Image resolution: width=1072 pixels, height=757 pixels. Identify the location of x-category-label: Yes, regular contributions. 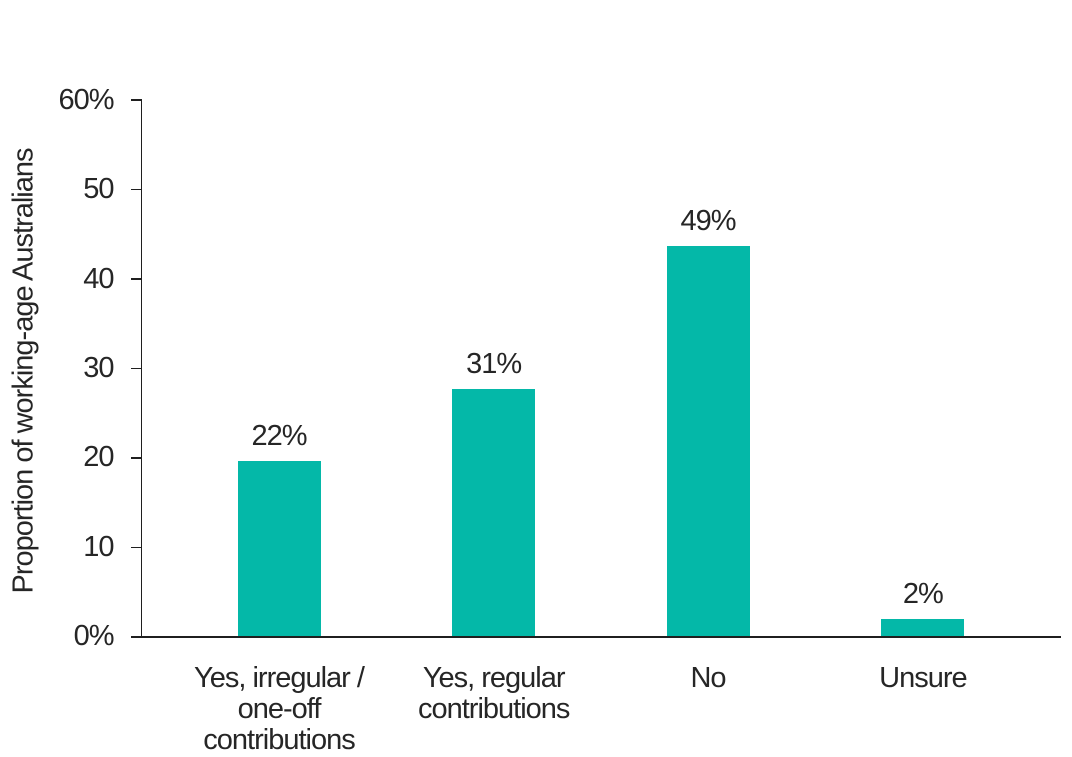
(493, 693).